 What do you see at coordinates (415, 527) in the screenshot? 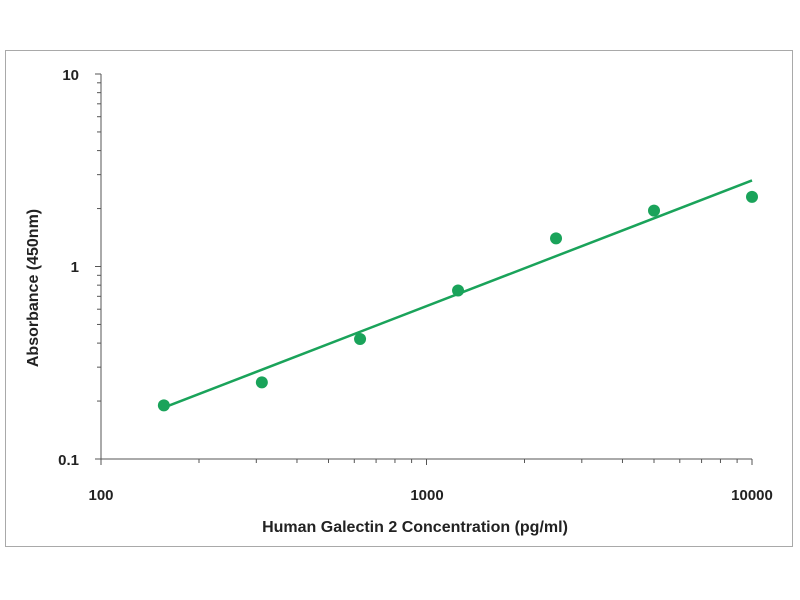
I see `x-axis-title: Human Galectin 2 Concentration (pg/ml)` at bounding box center [415, 527].